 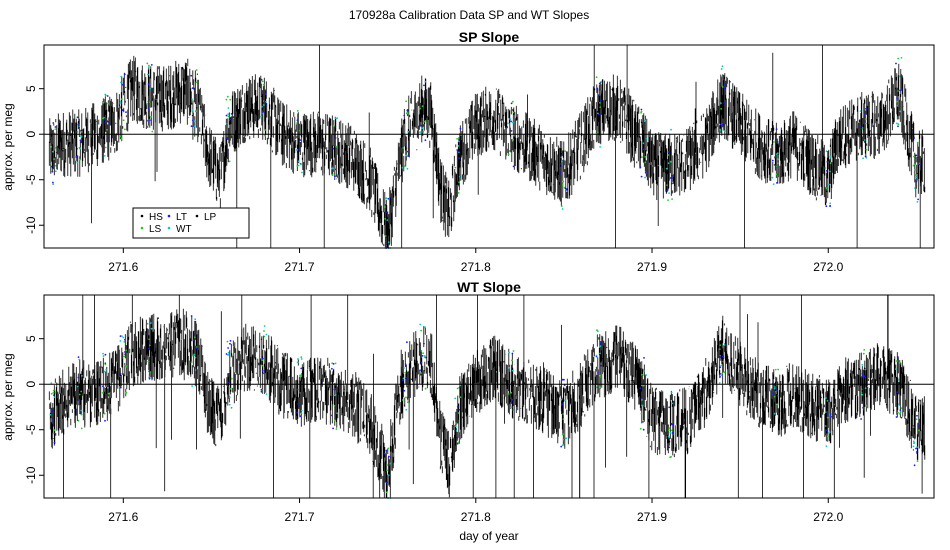 What do you see at coordinates (123, 267) in the screenshot?
I see `x-tick-label: 271.6` at bounding box center [123, 267].